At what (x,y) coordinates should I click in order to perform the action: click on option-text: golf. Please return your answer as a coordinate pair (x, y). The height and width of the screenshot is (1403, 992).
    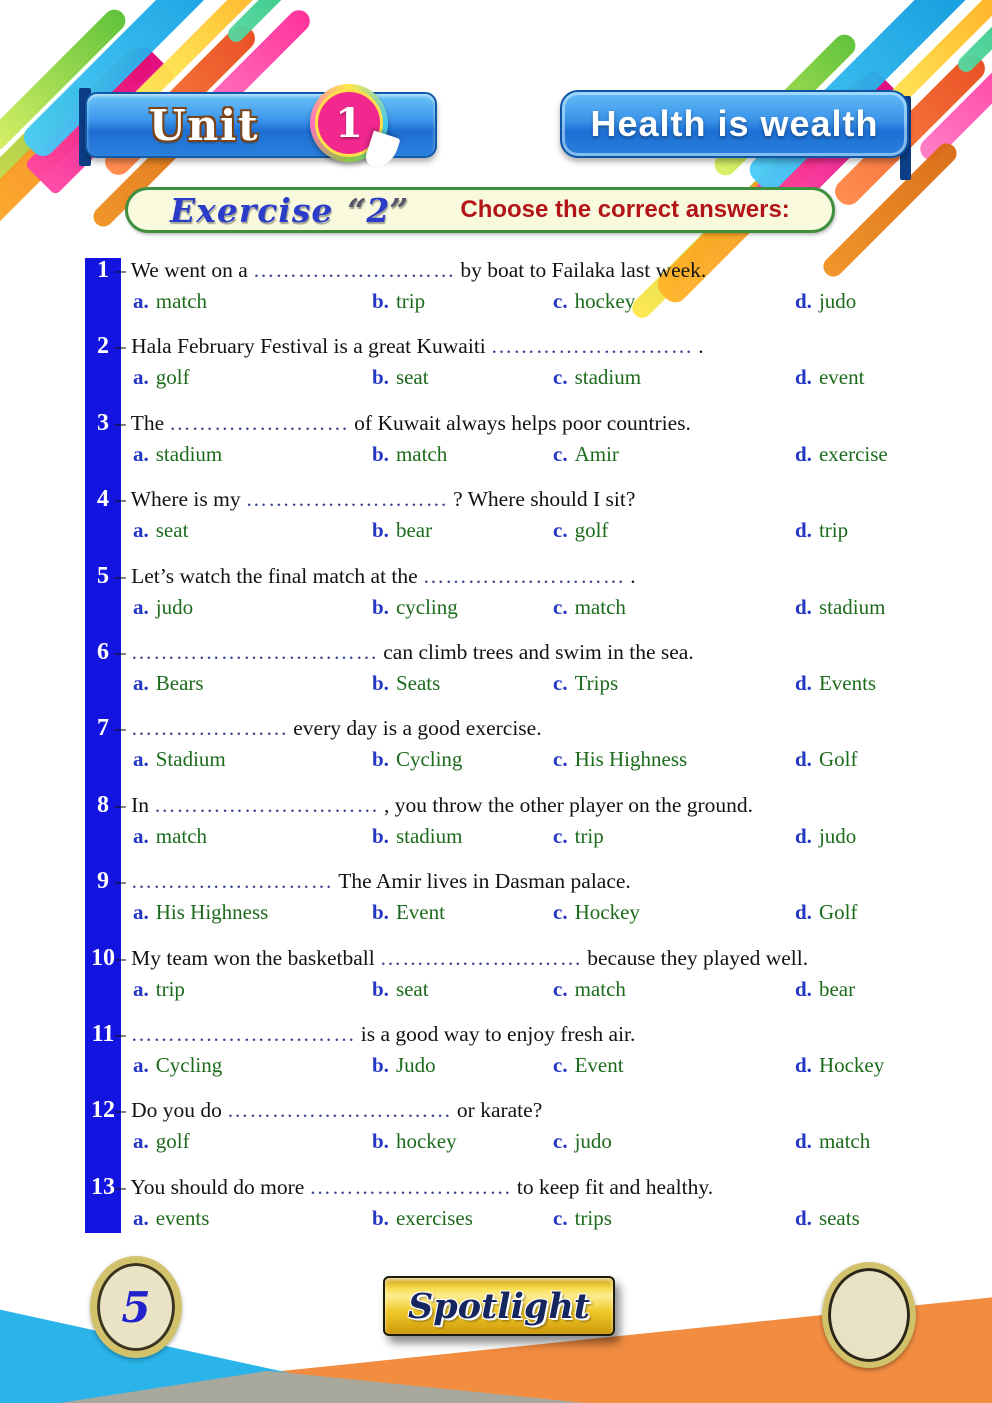
    Looking at the image, I should click on (591, 530).